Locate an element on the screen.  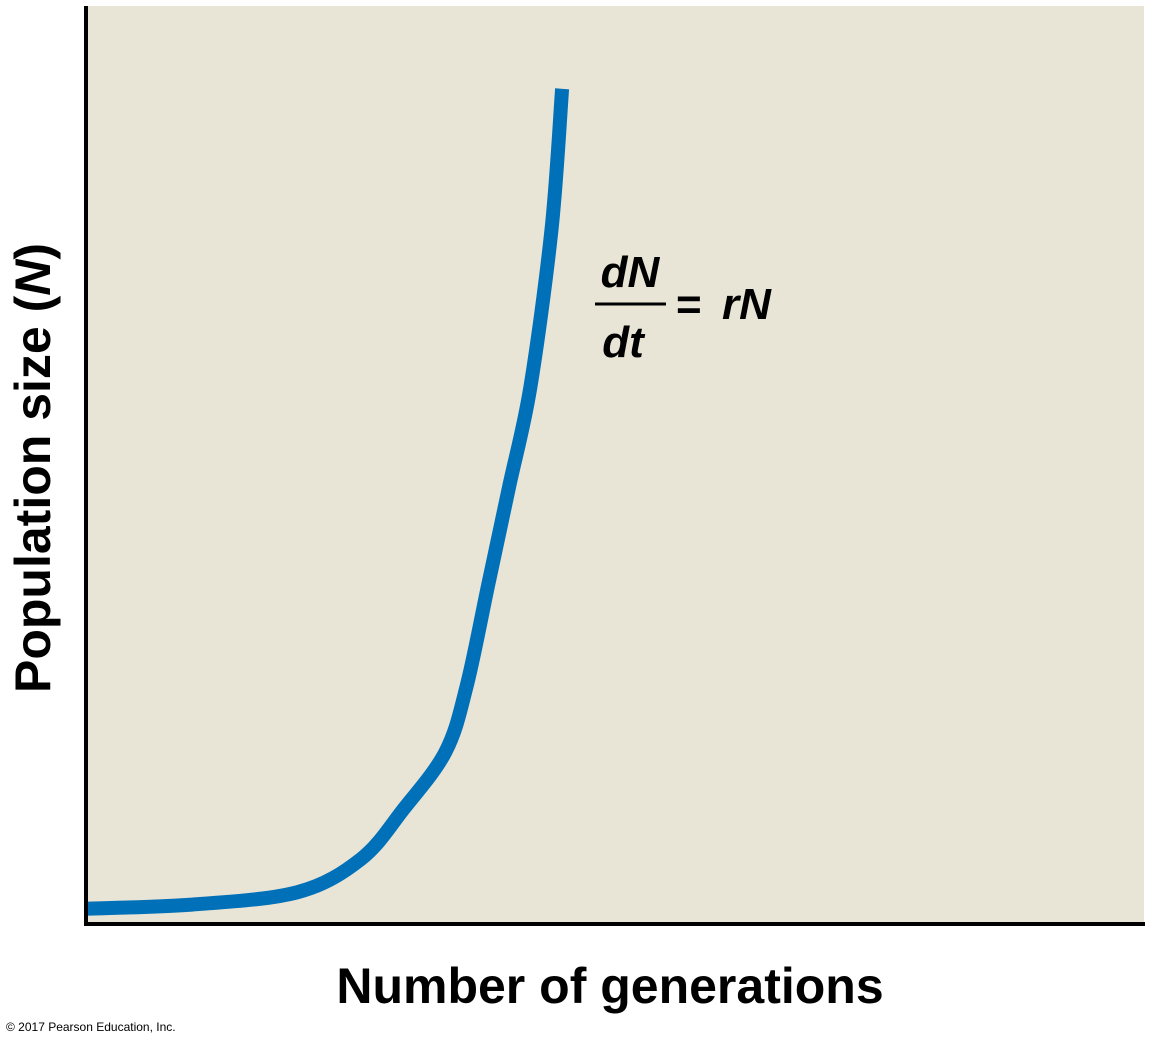
copyright-notice: © 2017 Pearson Education, Inc. is located at coordinates (91, 1027).